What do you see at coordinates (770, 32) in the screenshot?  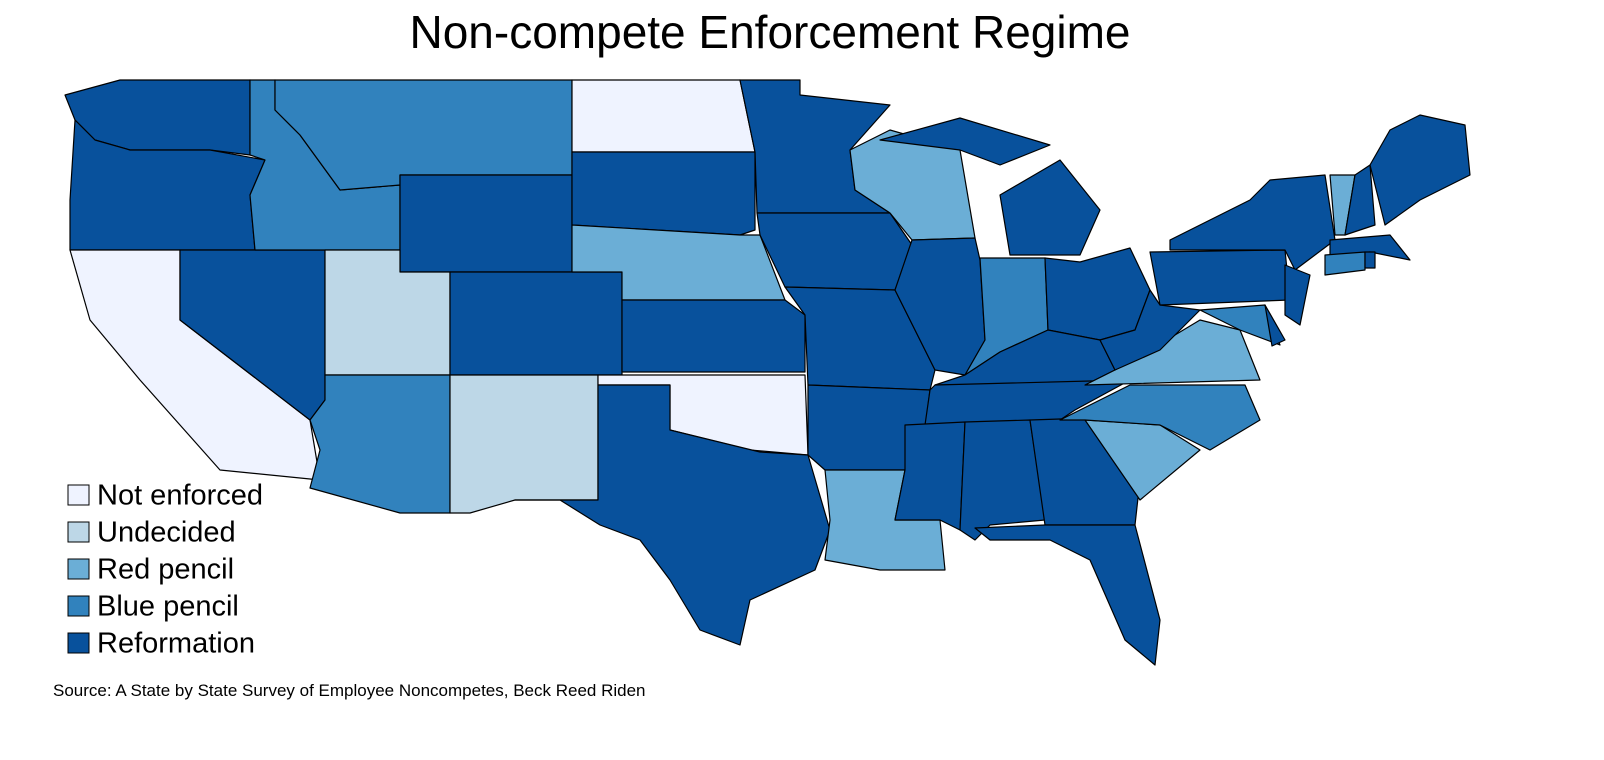 I see `map-title: Non-compete Enforcement Regime` at bounding box center [770, 32].